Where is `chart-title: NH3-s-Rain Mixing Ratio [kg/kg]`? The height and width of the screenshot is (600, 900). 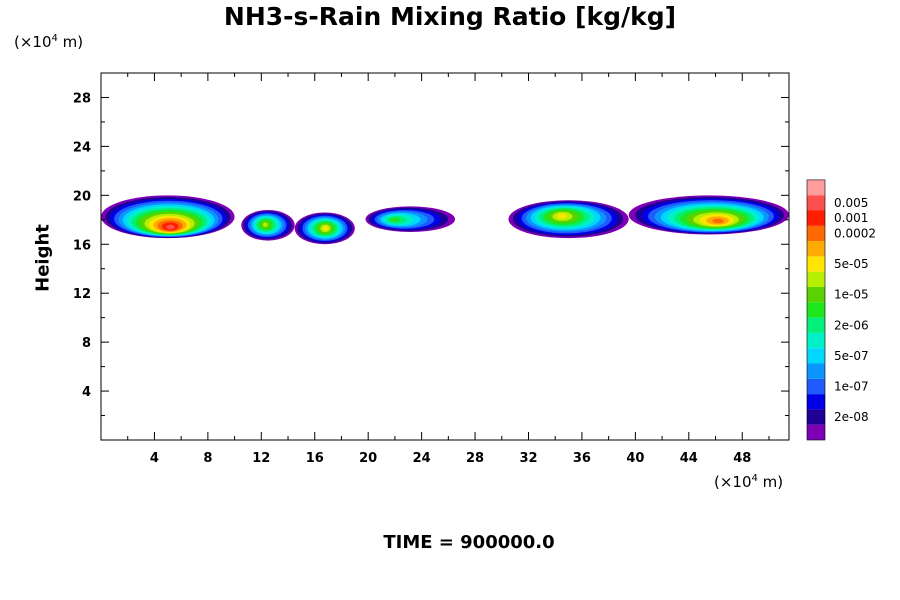 chart-title: NH3-s-Rain Mixing Ratio [kg/kg] is located at coordinates (450, 16).